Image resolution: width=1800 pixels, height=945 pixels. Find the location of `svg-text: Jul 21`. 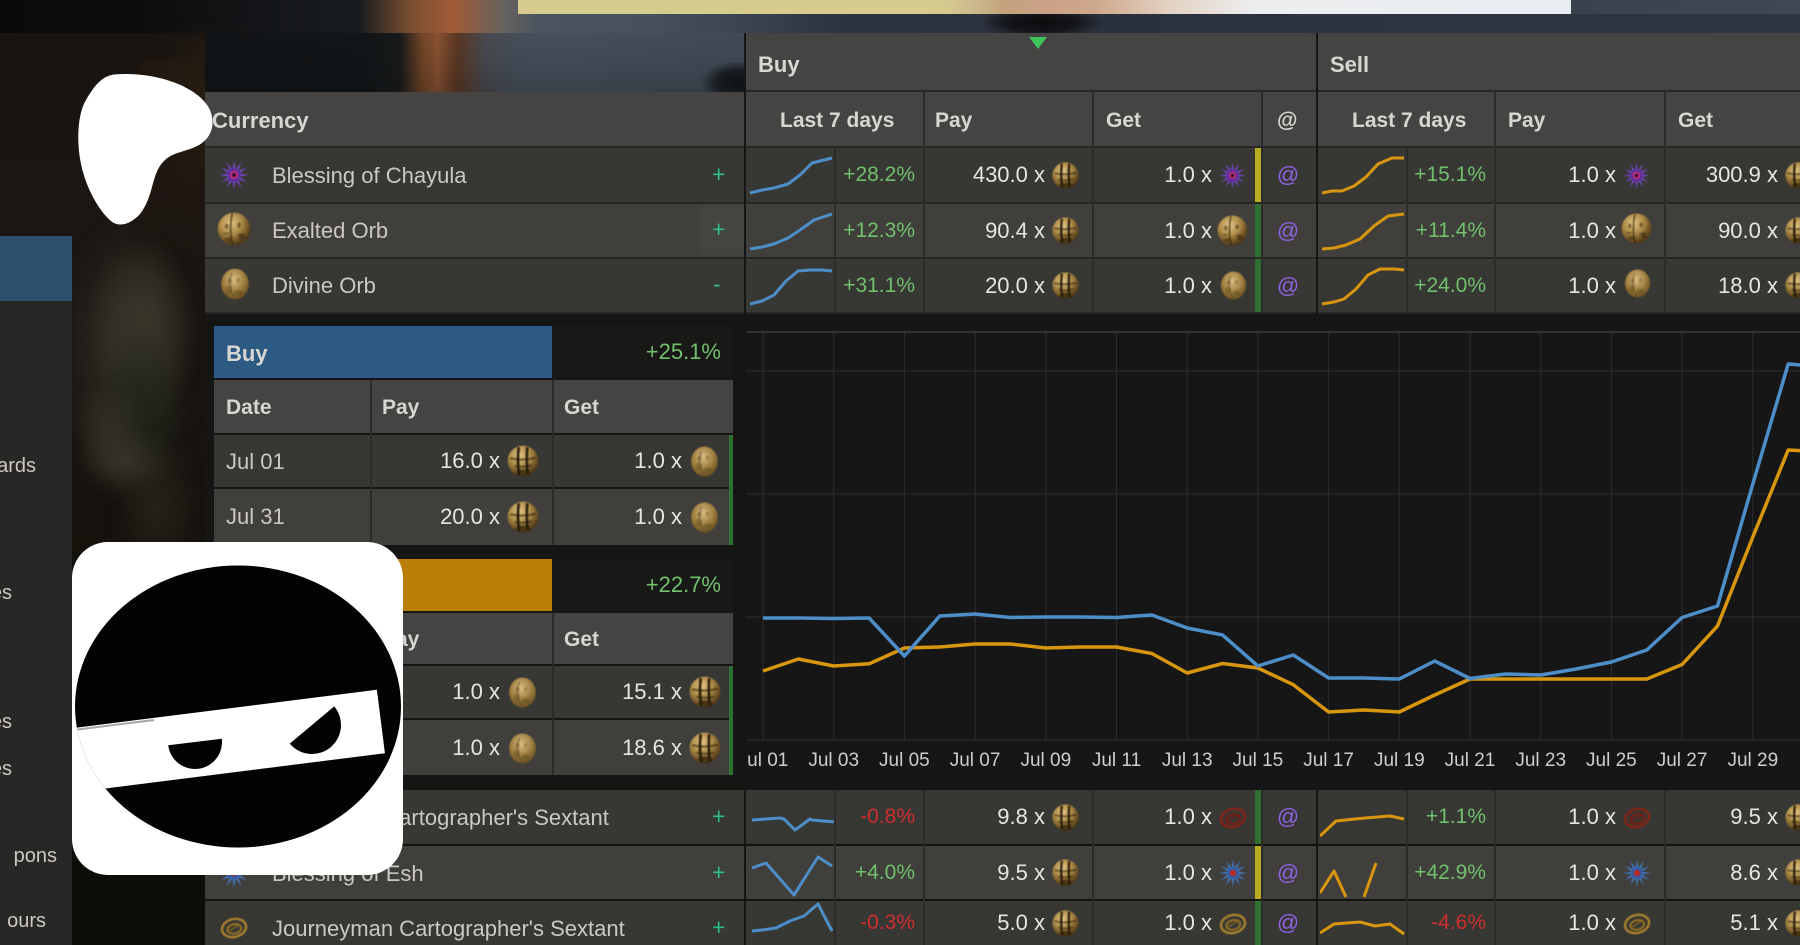

svg-text: Jul 21 is located at coordinates (1470, 760).